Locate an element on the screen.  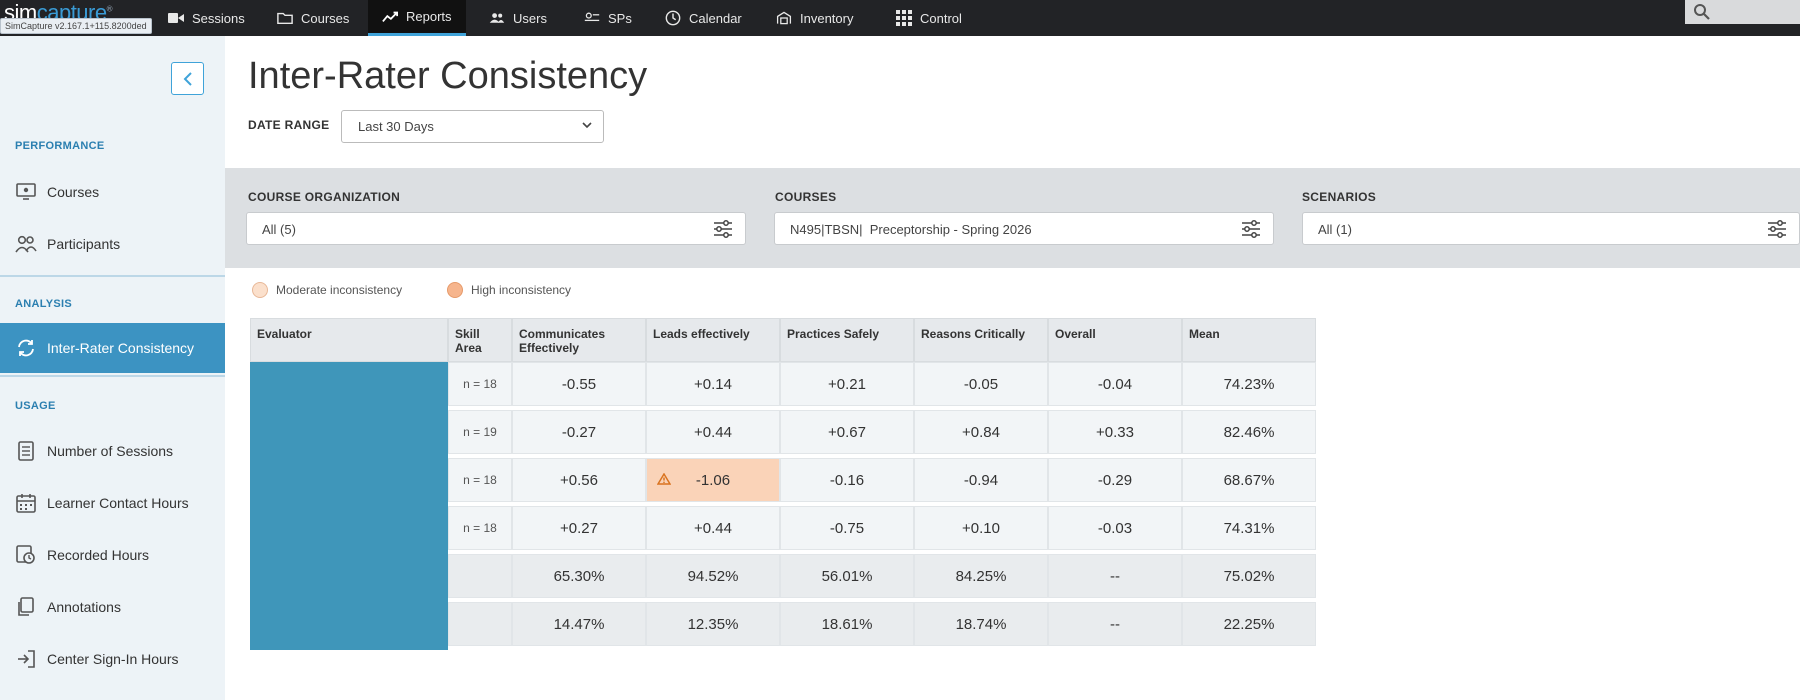
table-cell: +0.67 is located at coordinates (847, 432).